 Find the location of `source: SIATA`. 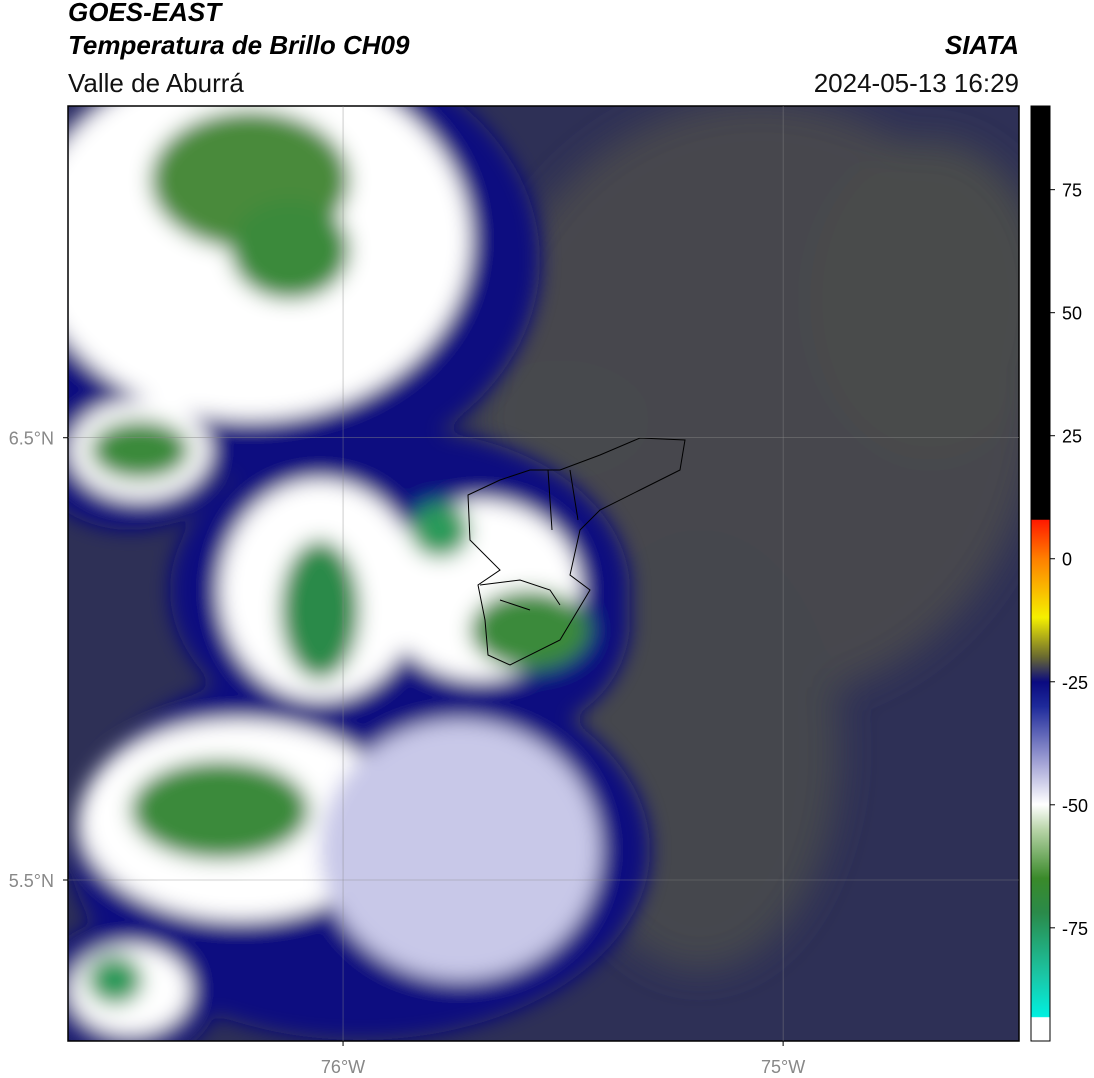

source: SIATA is located at coordinates (982, 45).